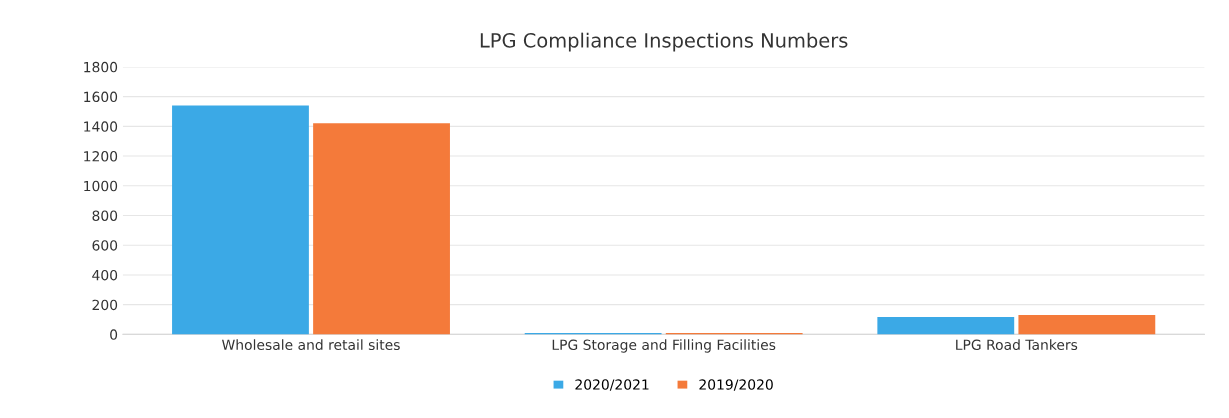 This screenshot has width=1229, height=418. What do you see at coordinates (101, 156) in the screenshot?
I see `y-tick-label: 1200` at bounding box center [101, 156].